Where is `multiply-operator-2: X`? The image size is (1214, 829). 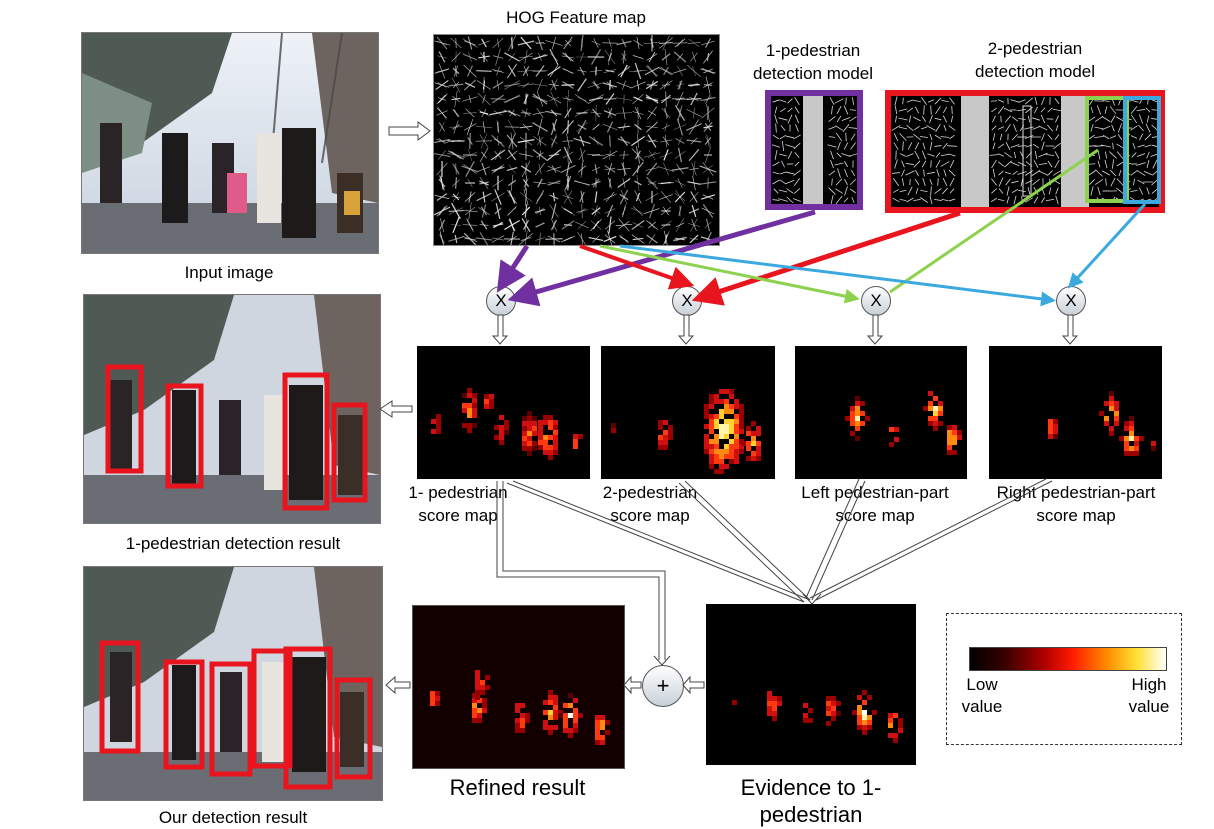 multiply-operator-2: X is located at coordinates (687, 301).